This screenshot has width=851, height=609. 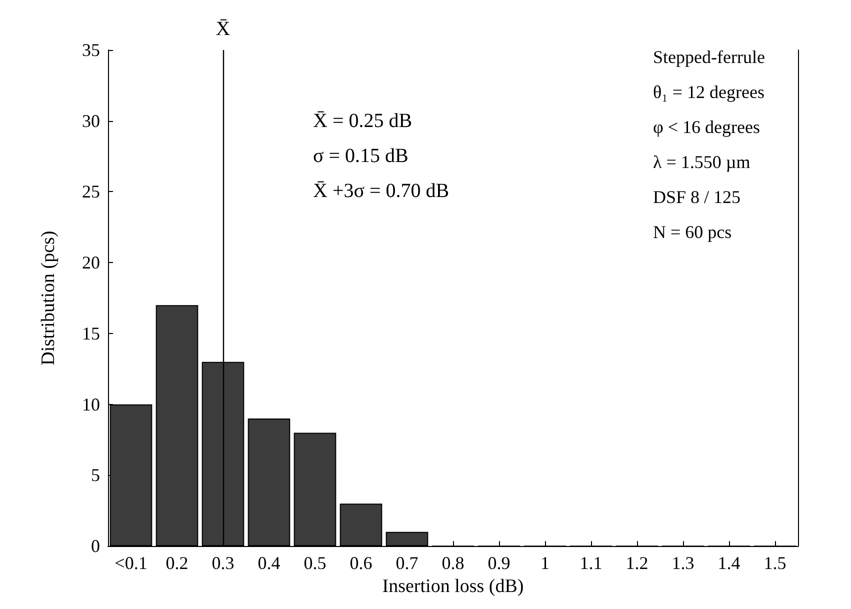 What do you see at coordinates (637, 563) in the screenshot?
I see `x-tick-label: 1.2` at bounding box center [637, 563].